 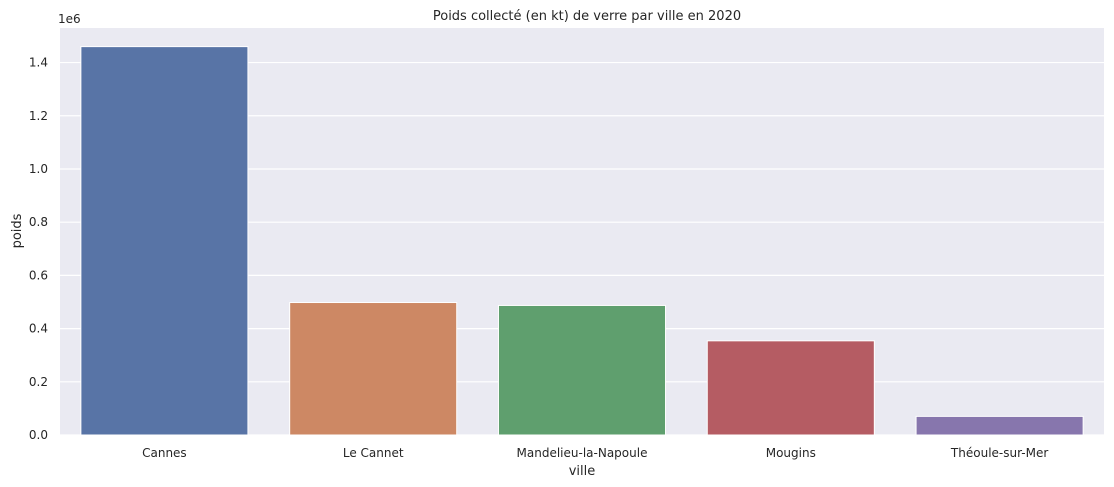 What do you see at coordinates (373, 453) in the screenshot?
I see `x-tick-label: Le Cannet` at bounding box center [373, 453].